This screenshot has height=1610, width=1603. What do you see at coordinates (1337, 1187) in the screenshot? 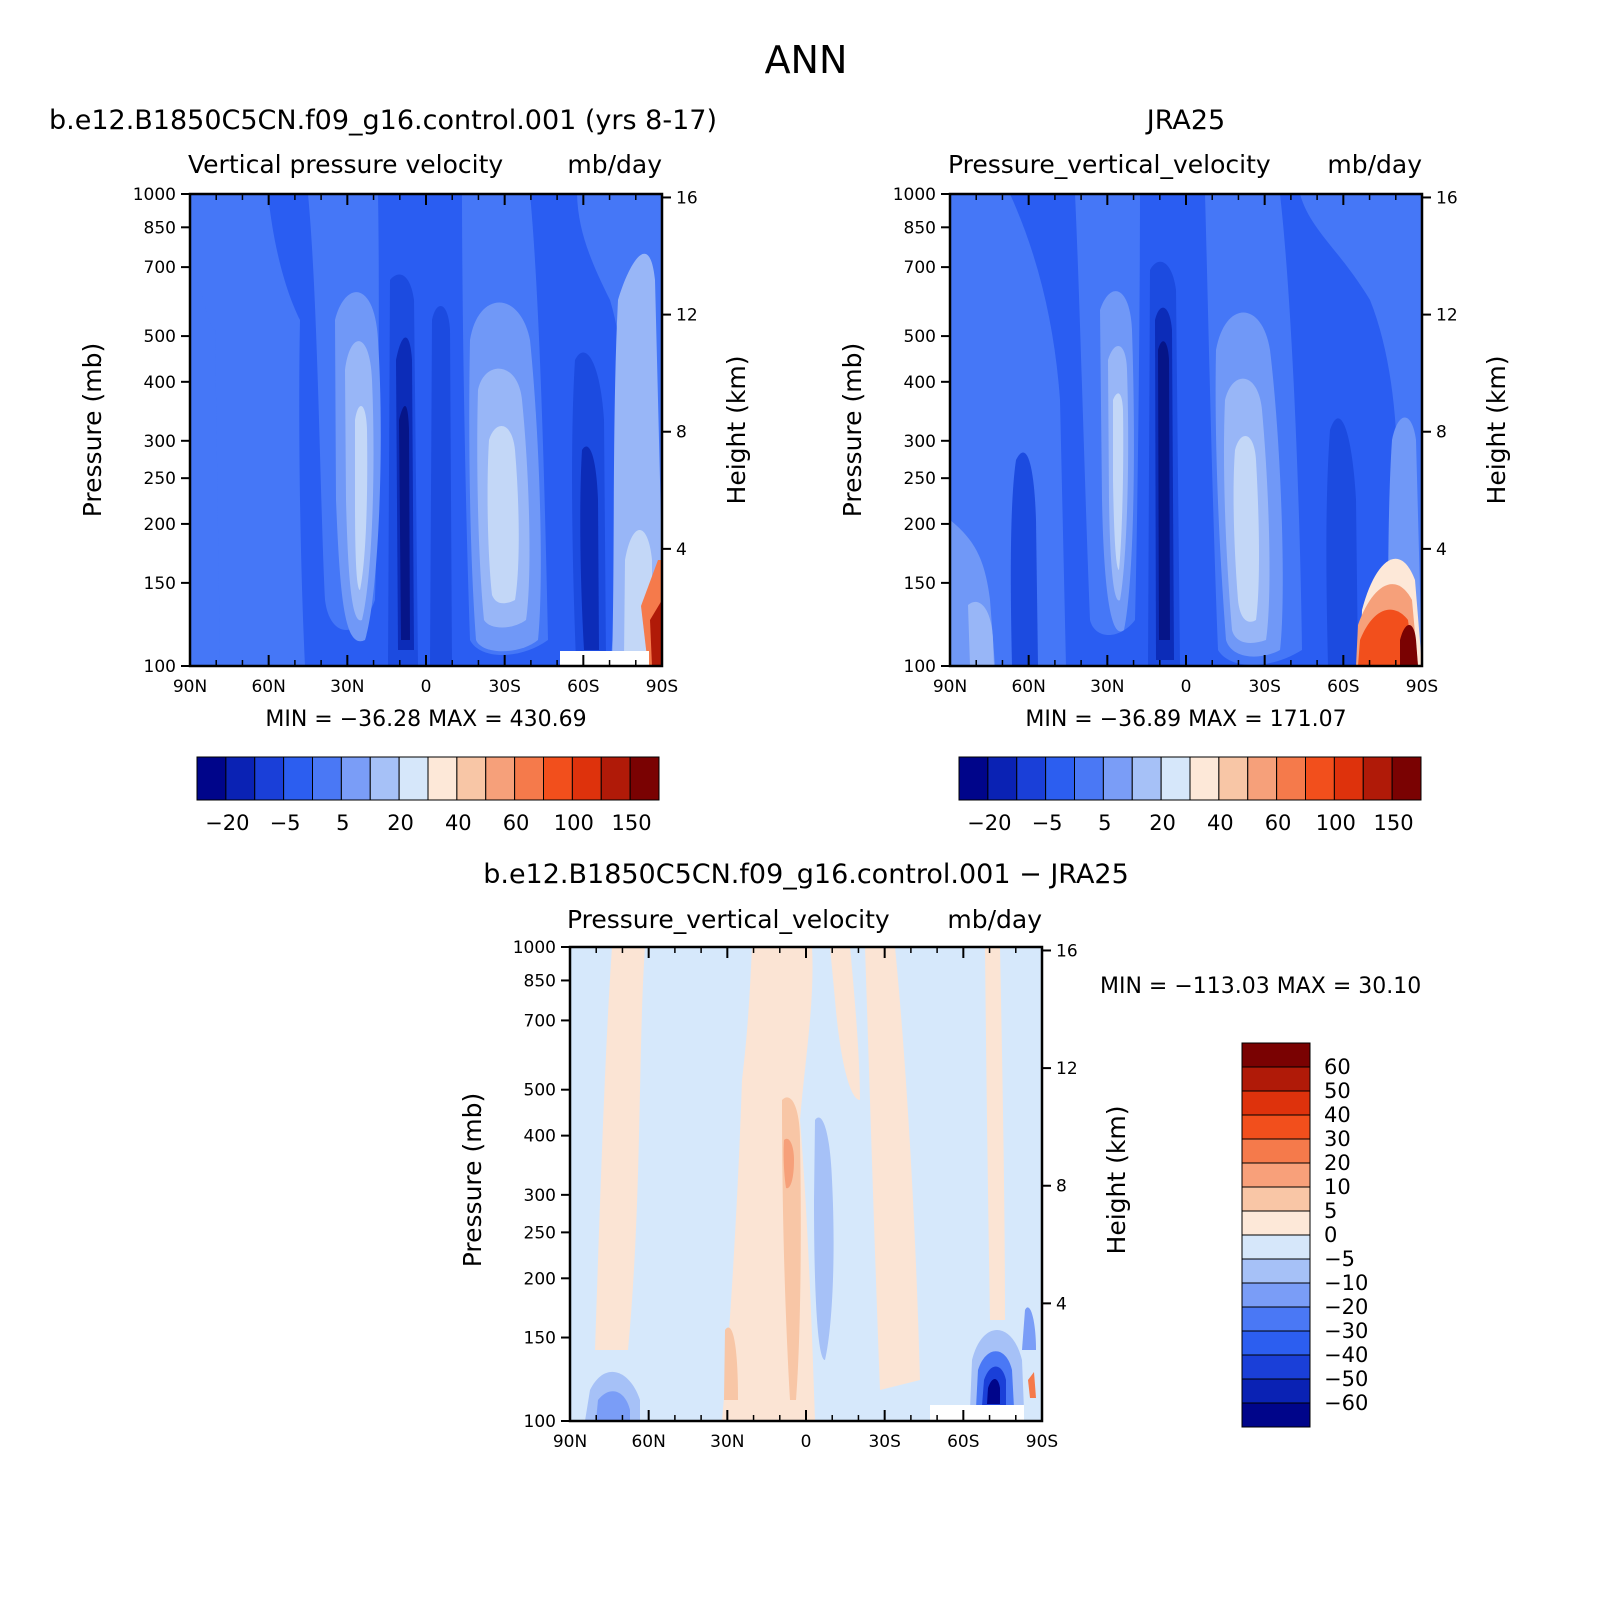
I see `colorbar-label: 10` at bounding box center [1337, 1187].